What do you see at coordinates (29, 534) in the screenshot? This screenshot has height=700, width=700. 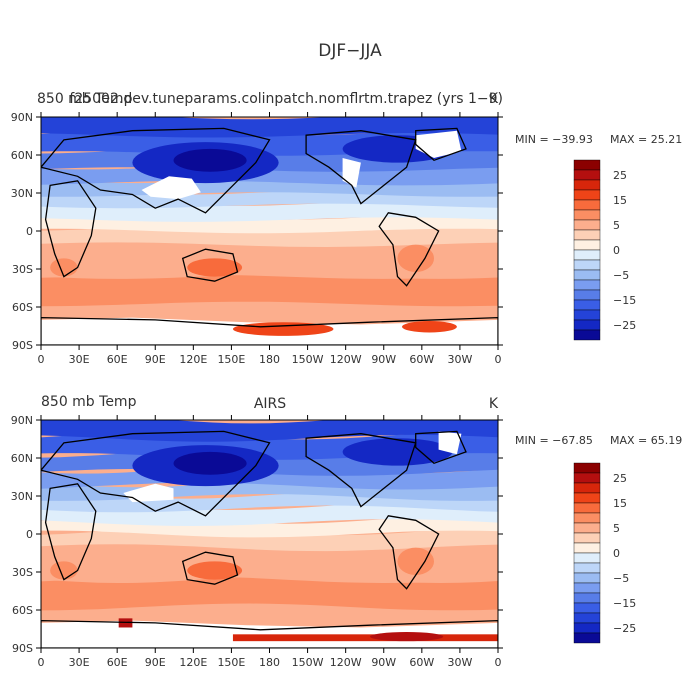 I see `lat-tick-label: 0` at bounding box center [29, 534].